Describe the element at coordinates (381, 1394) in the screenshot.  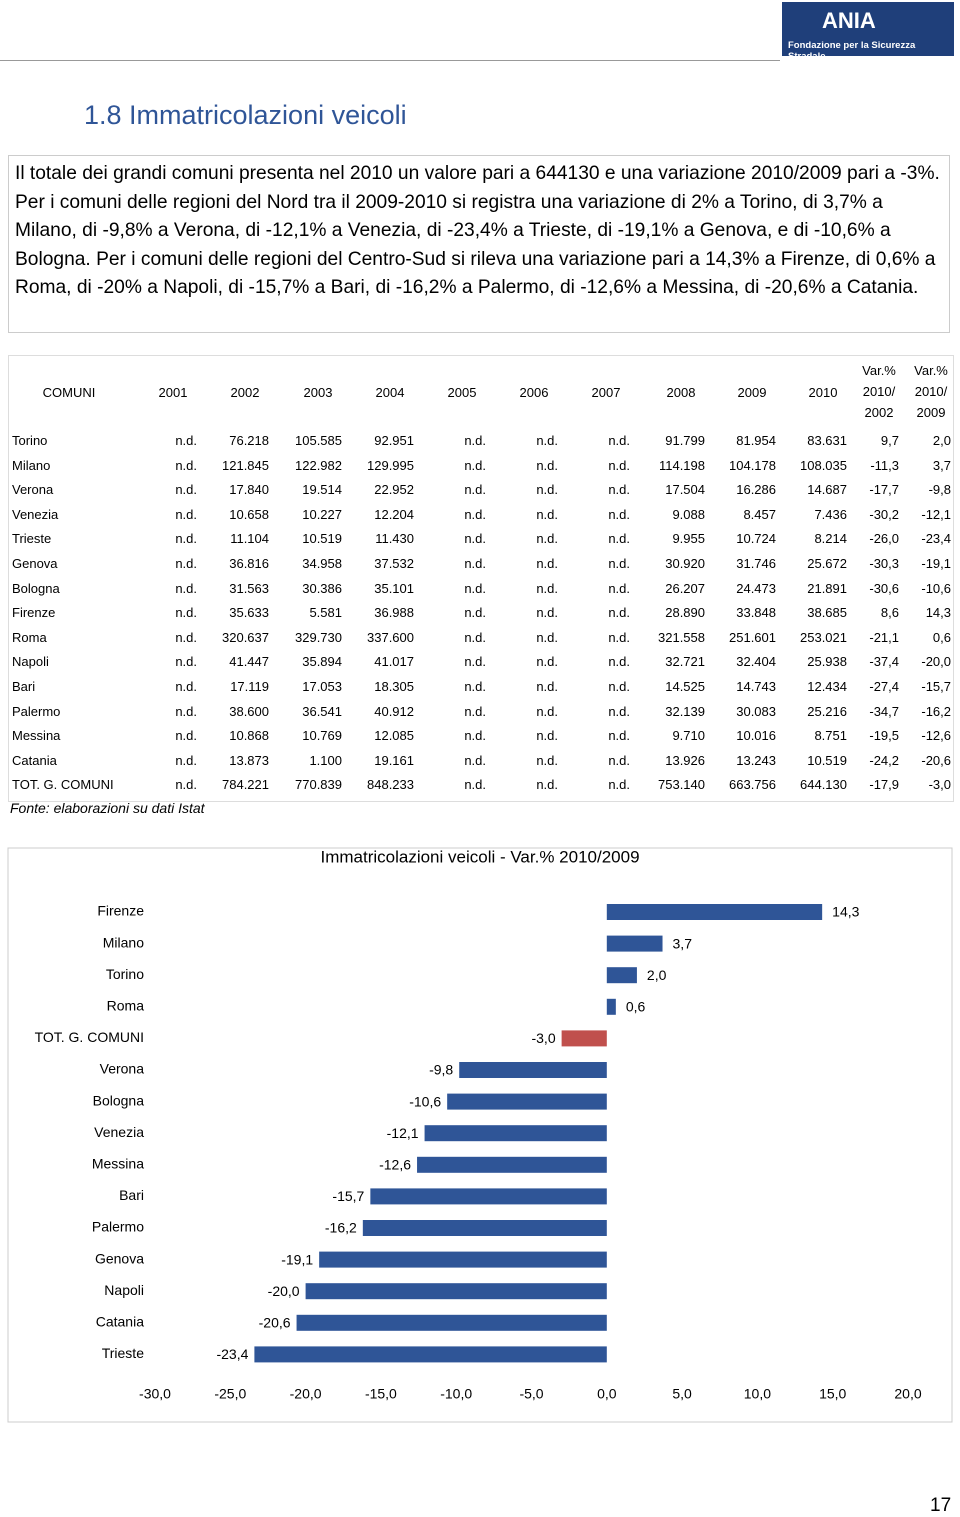
I see `x-tick-label: -15,0` at that location.